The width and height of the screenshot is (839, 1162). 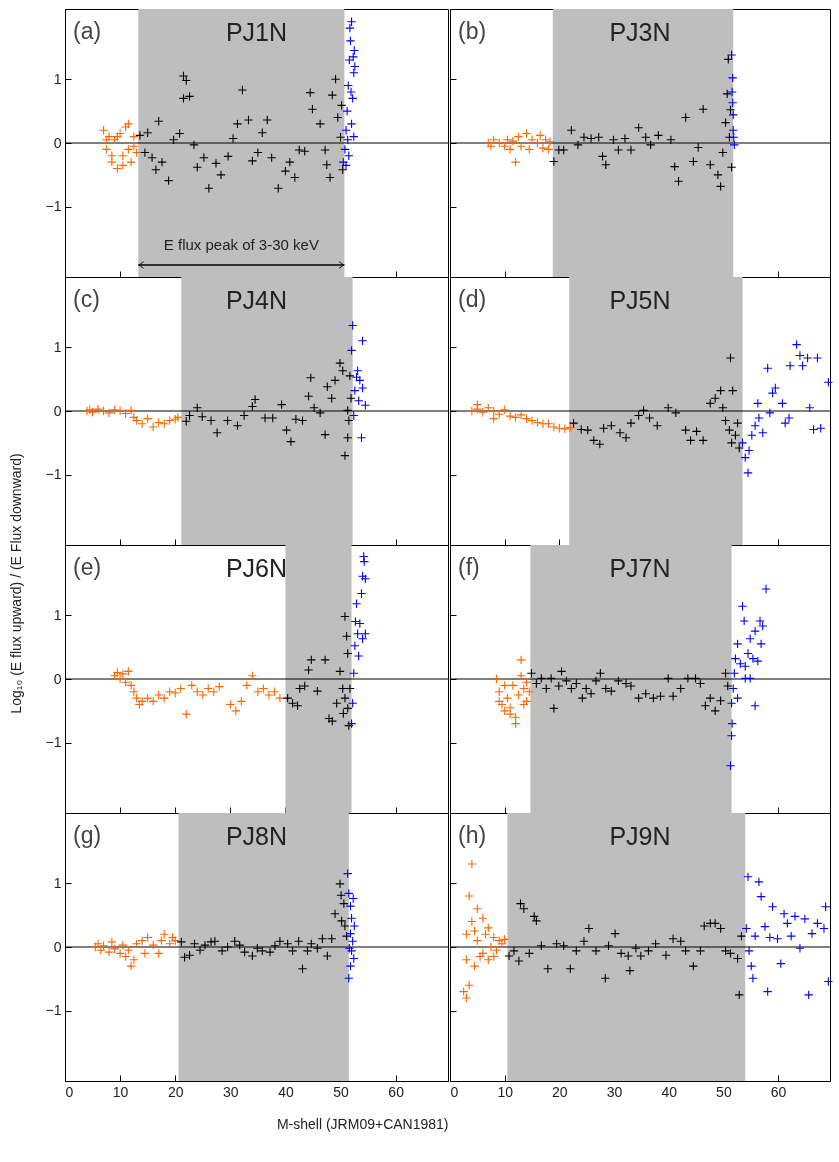 I want to click on chart-title: PJ7N, so click(x=640, y=568).